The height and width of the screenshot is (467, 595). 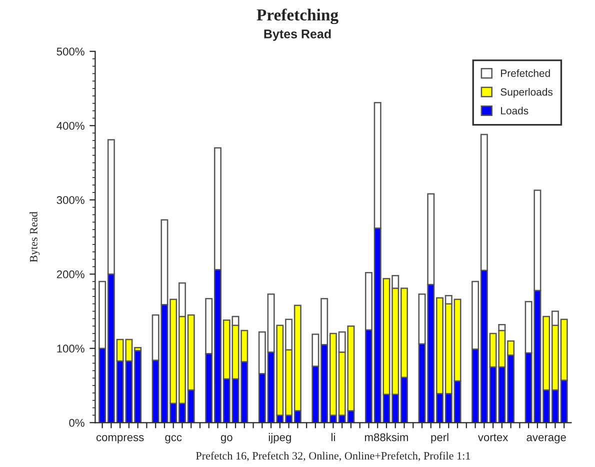 What do you see at coordinates (70, 200) in the screenshot?
I see `y-tick-label: 300%` at bounding box center [70, 200].